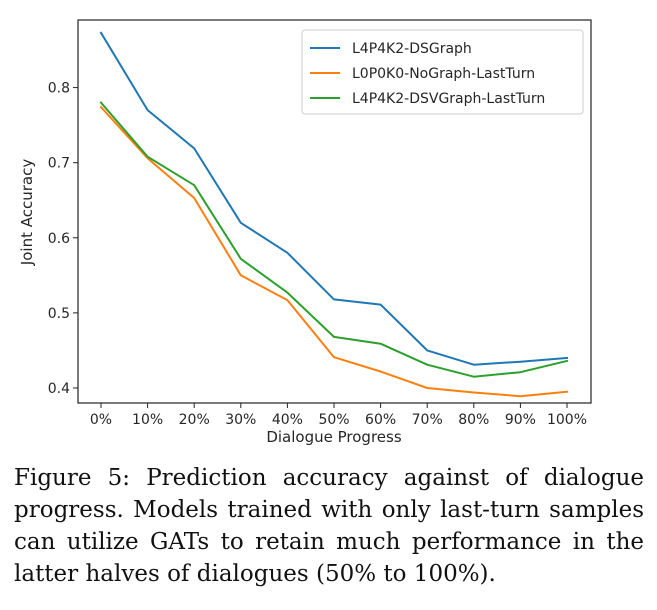  I want to click on x-tick-label: 10%, so click(147, 420).